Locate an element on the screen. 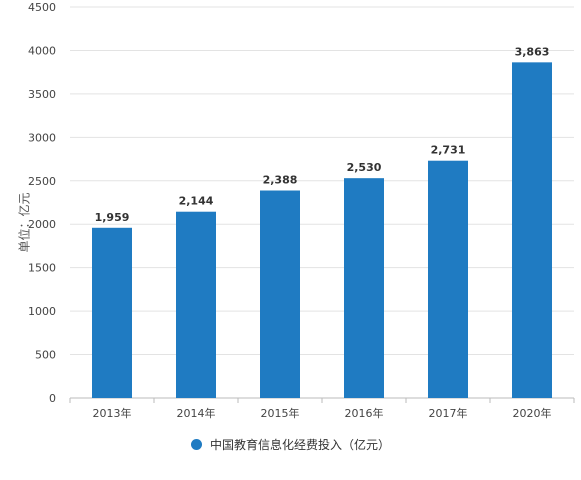  y-tick-label: 3500 is located at coordinates (42, 94).